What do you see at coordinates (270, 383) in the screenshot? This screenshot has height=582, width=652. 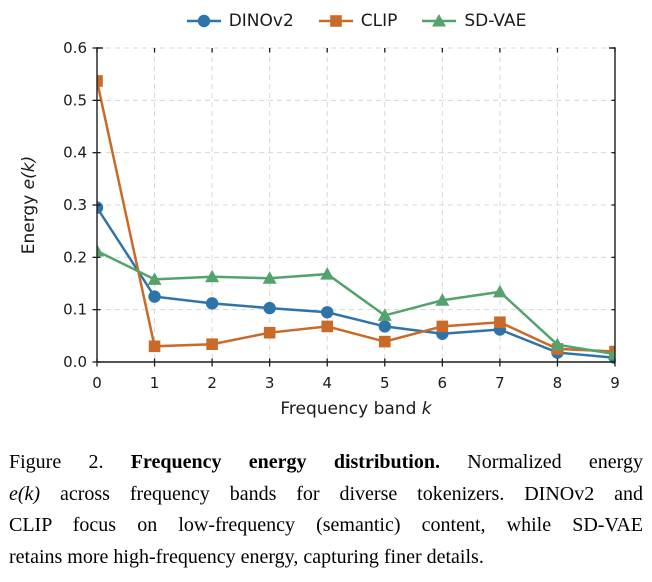 I see `x-tick-label: 3` at bounding box center [270, 383].